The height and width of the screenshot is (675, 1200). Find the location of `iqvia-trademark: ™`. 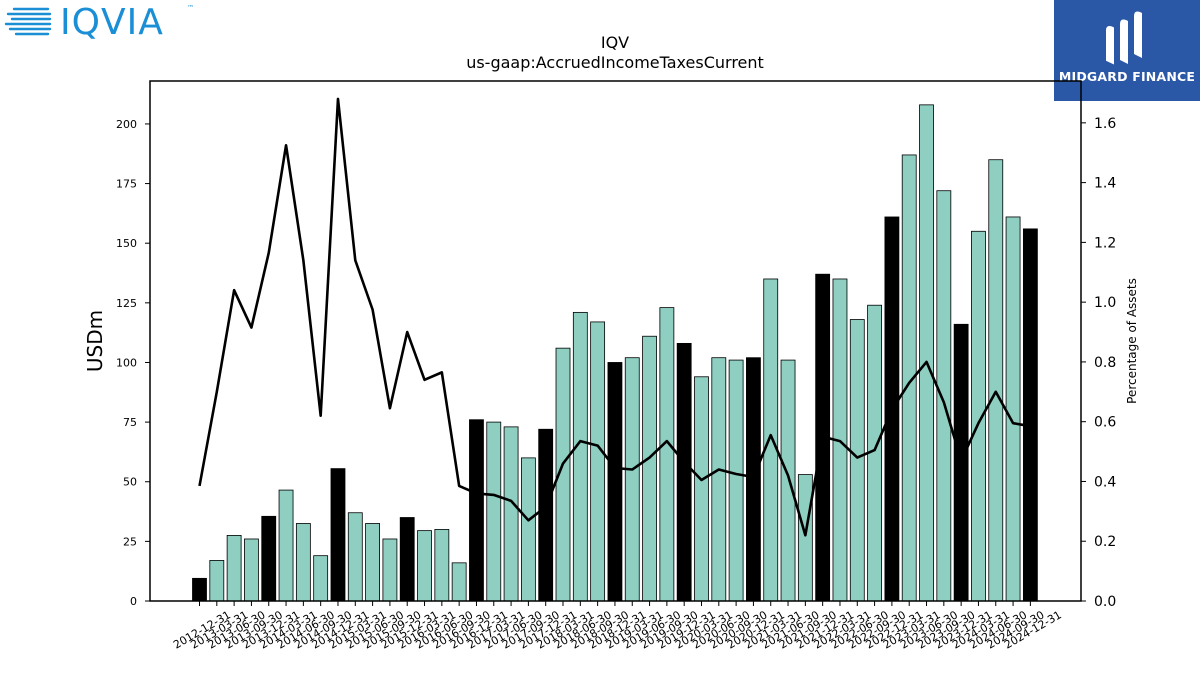

iqvia-trademark: ™ is located at coordinates (190, 8).